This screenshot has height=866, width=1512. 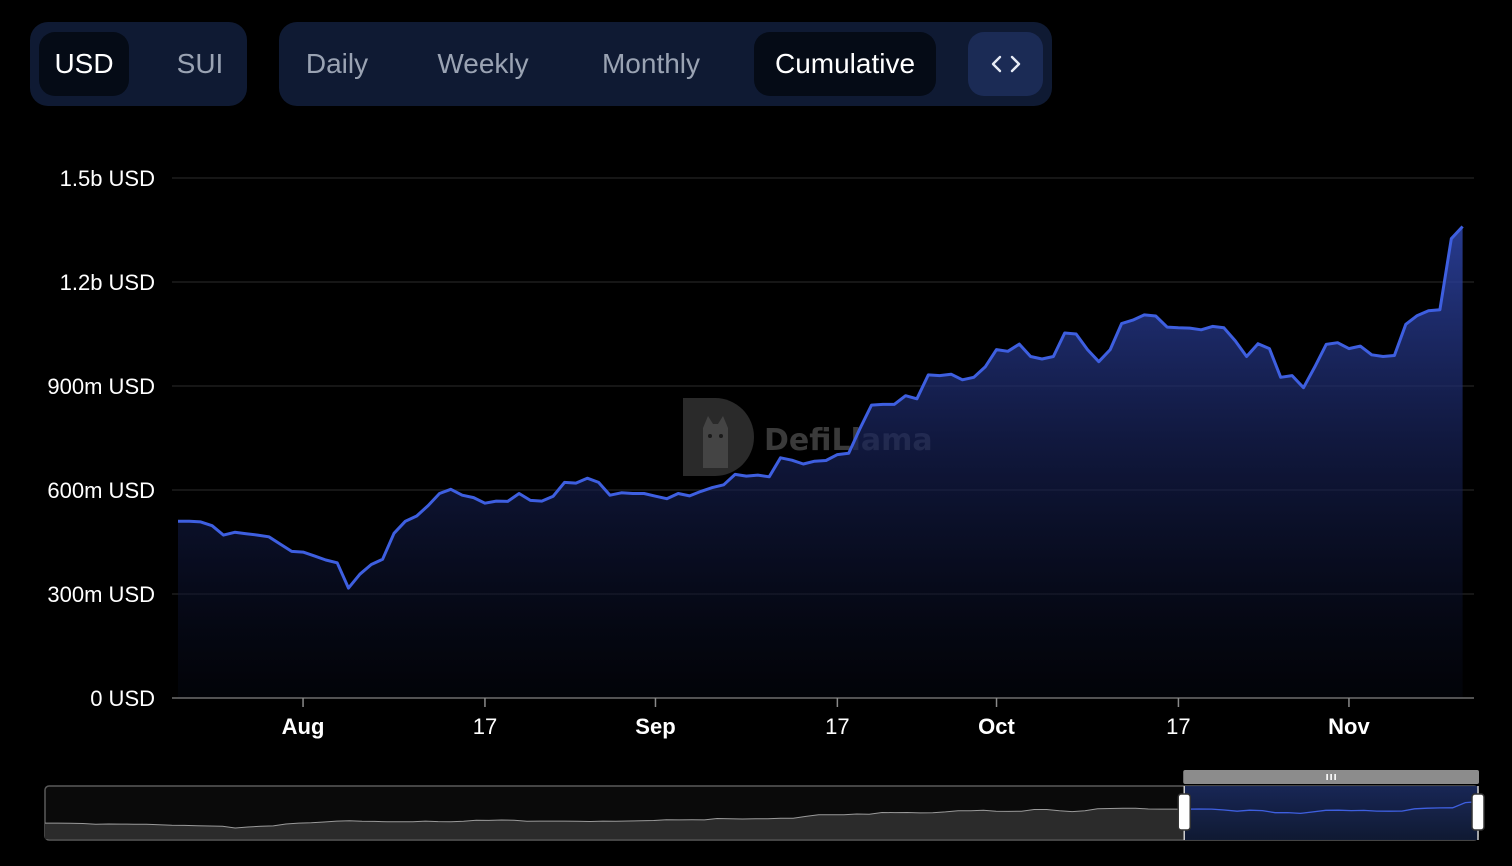 I want to click on brush-left-handle, so click(x=1184, y=812).